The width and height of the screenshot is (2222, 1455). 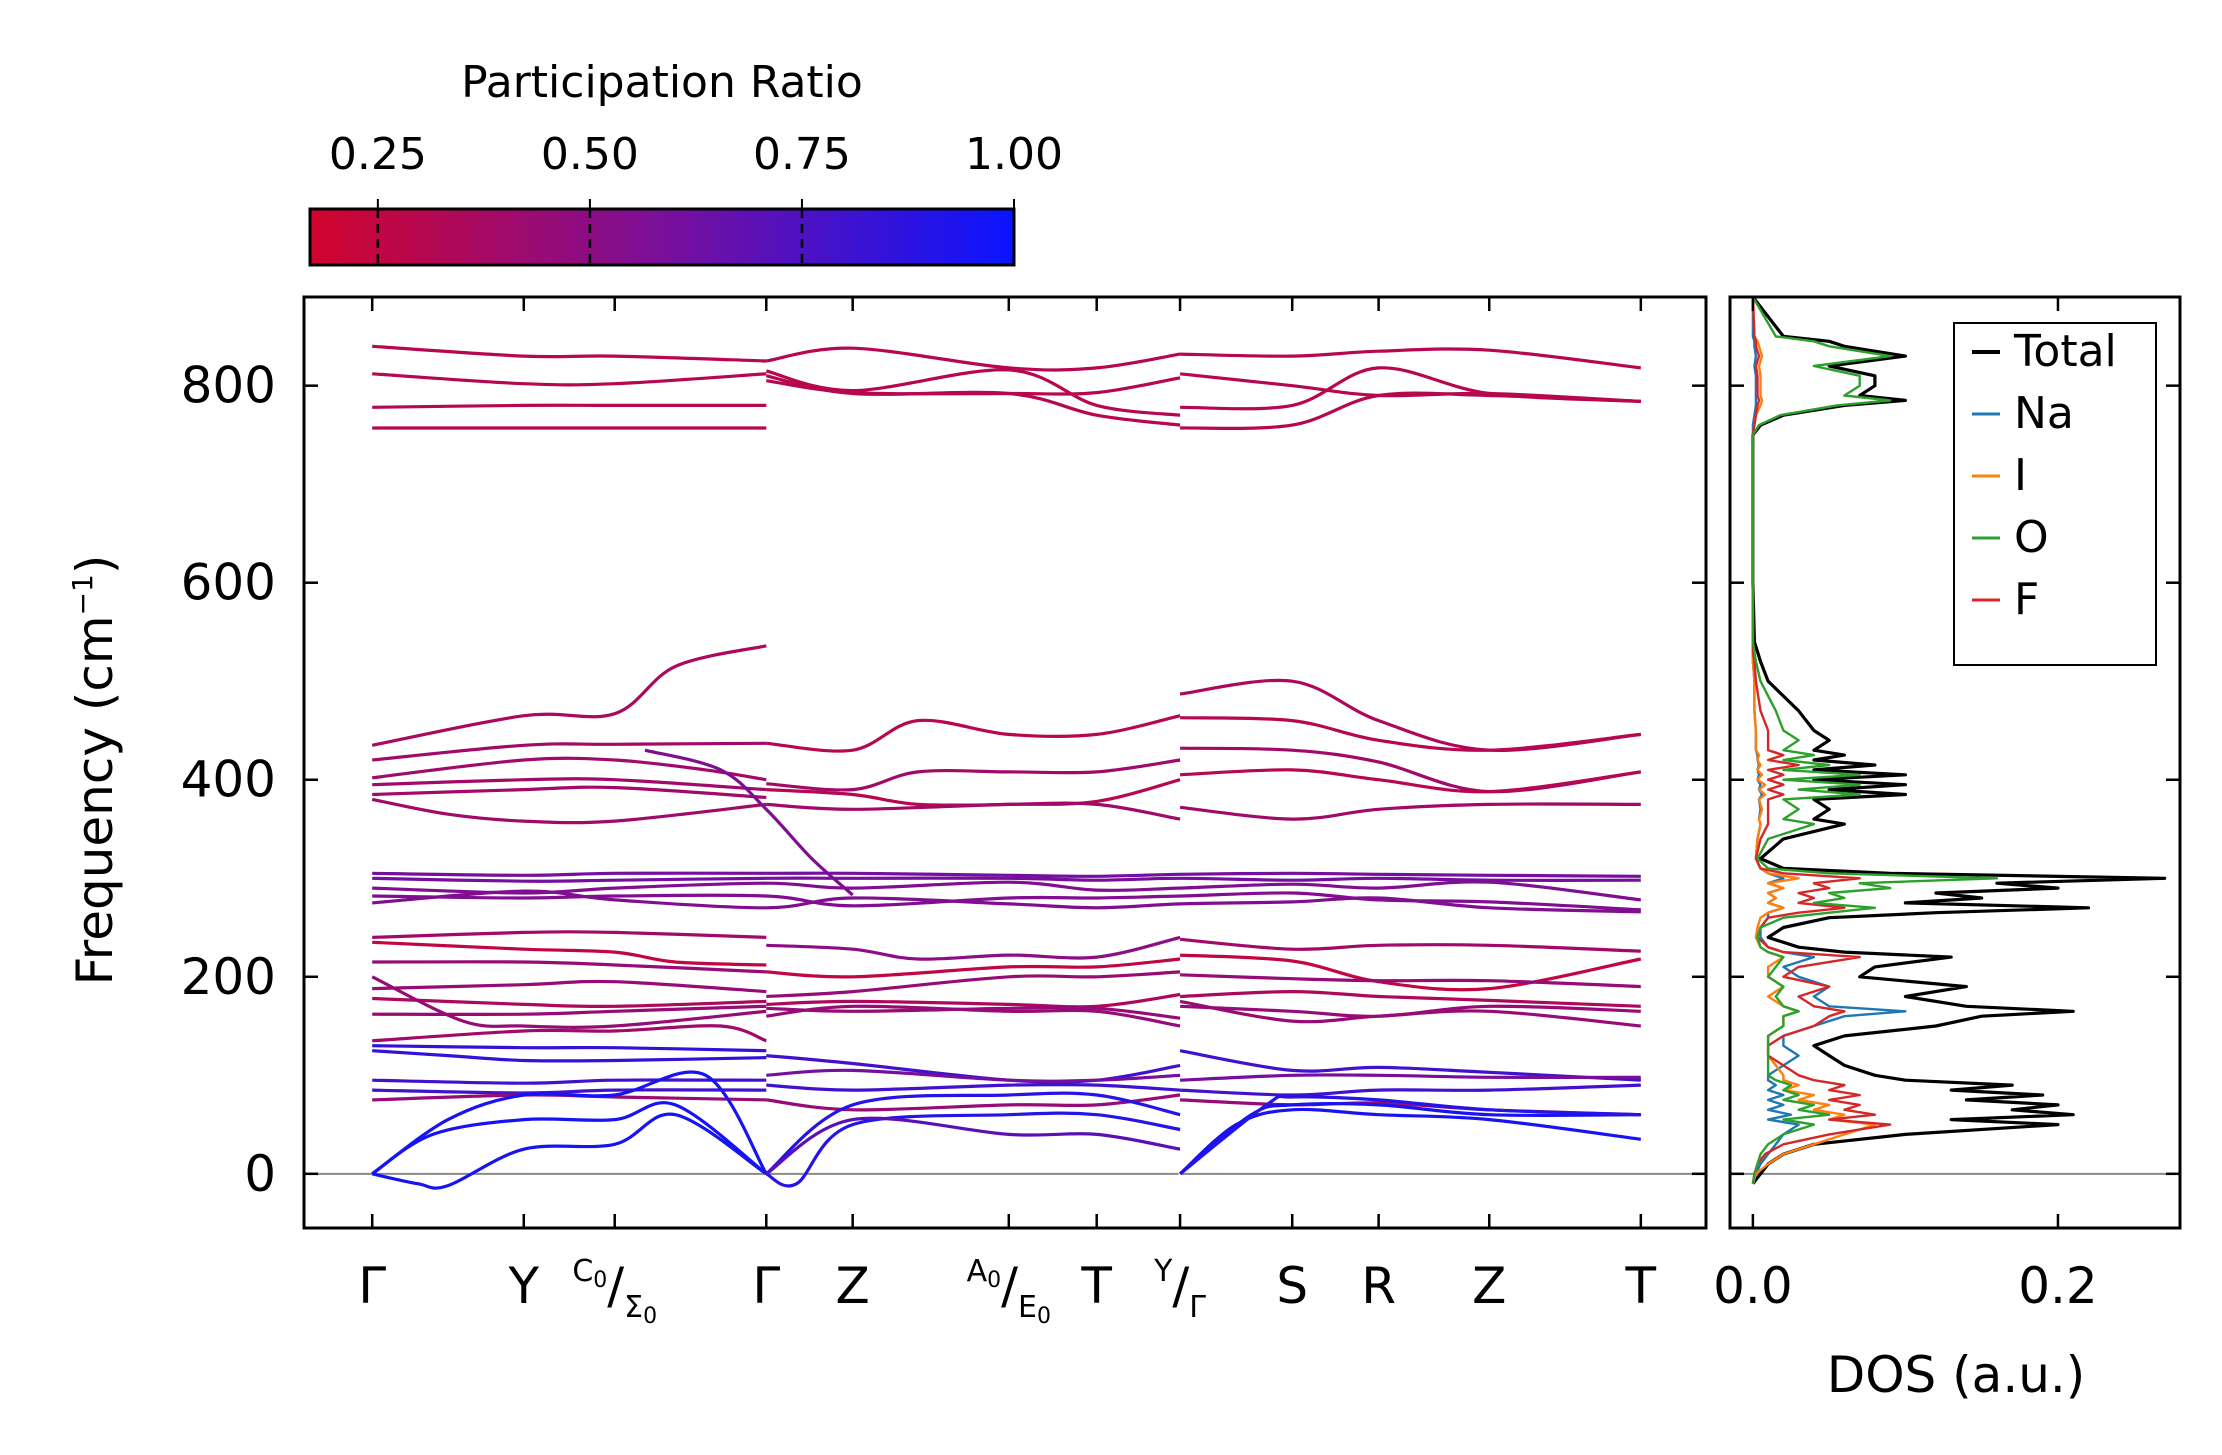 What do you see at coordinates (228, 386) in the screenshot?
I see `y-tick-label: 800` at bounding box center [228, 386].